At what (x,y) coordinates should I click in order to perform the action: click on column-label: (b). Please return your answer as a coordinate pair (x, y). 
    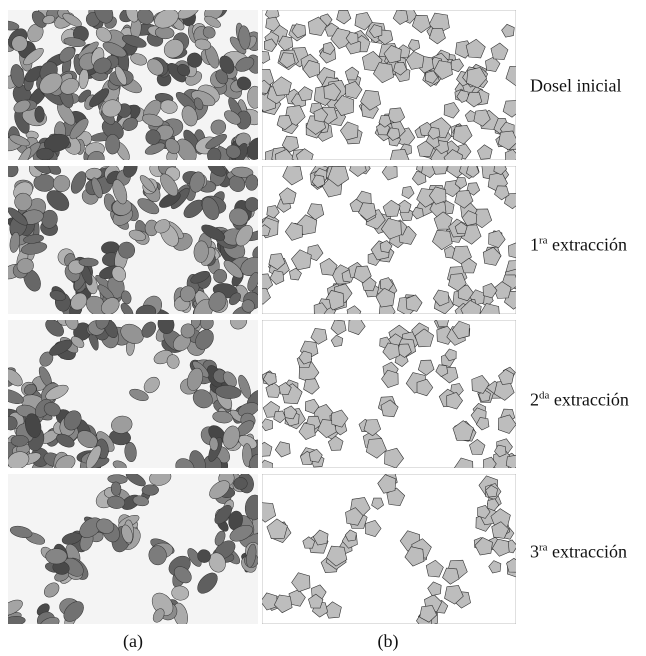
    Looking at the image, I should click on (388, 641).